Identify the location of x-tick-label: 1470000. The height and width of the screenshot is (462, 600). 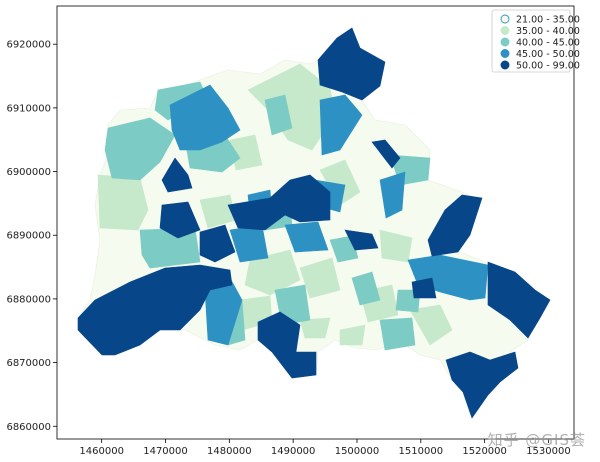
(165, 451).